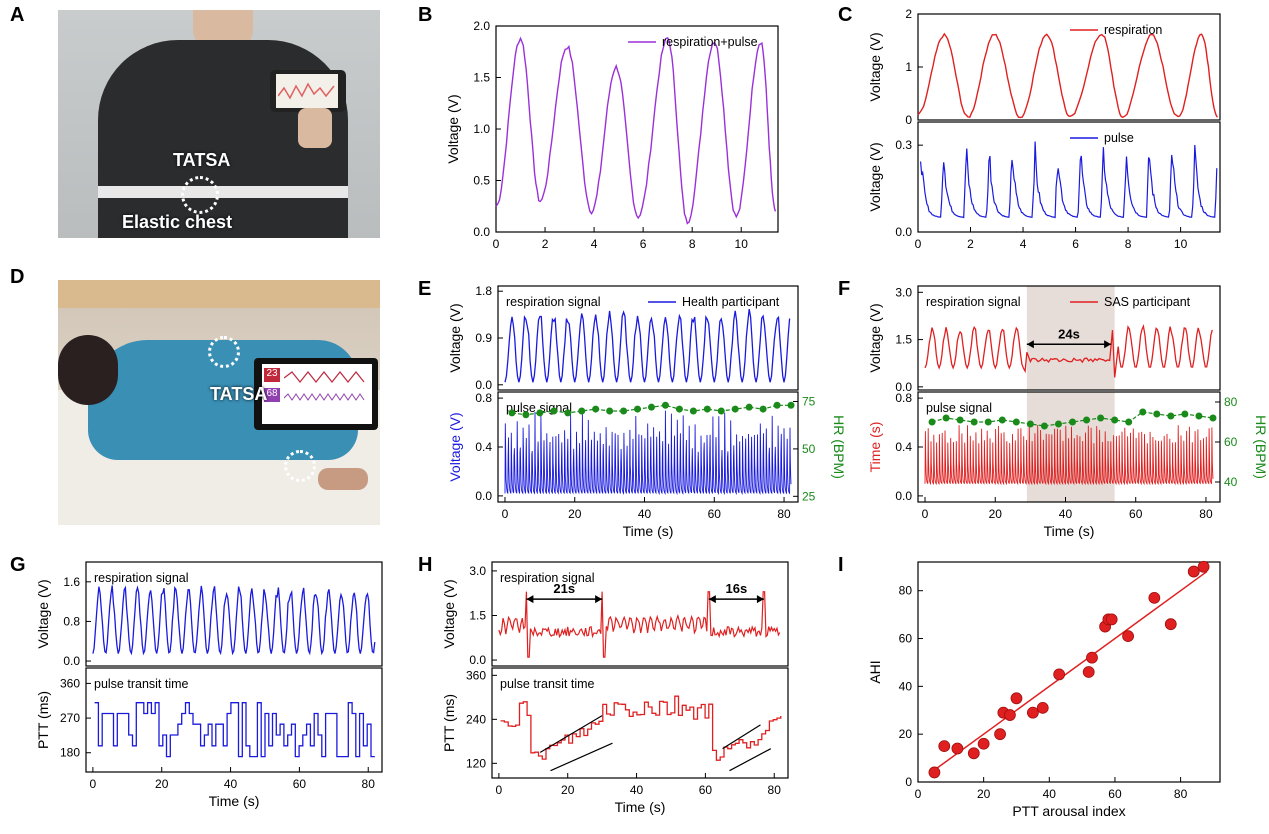 The height and width of the screenshot is (834, 1269). What do you see at coordinates (906, 686) in the screenshot?
I see `y-tick-label: 40` at bounding box center [906, 686].